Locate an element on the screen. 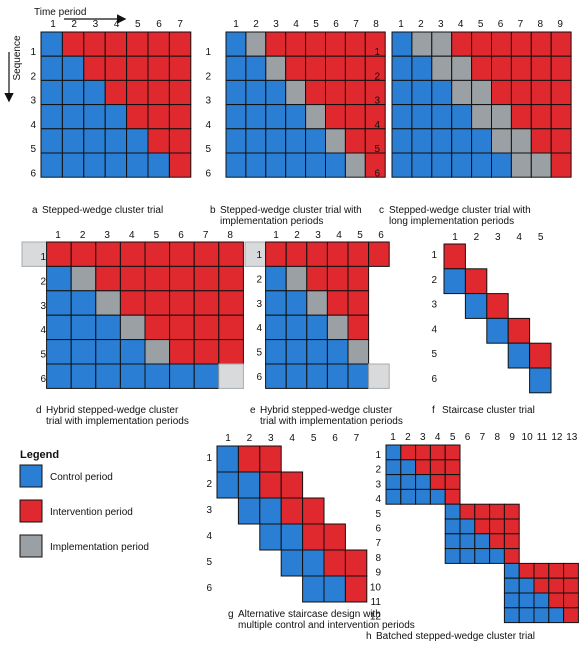 This screenshot has width=580, height=671. cell-c-r4-c7-intervention is located at coordinates (521, 117).